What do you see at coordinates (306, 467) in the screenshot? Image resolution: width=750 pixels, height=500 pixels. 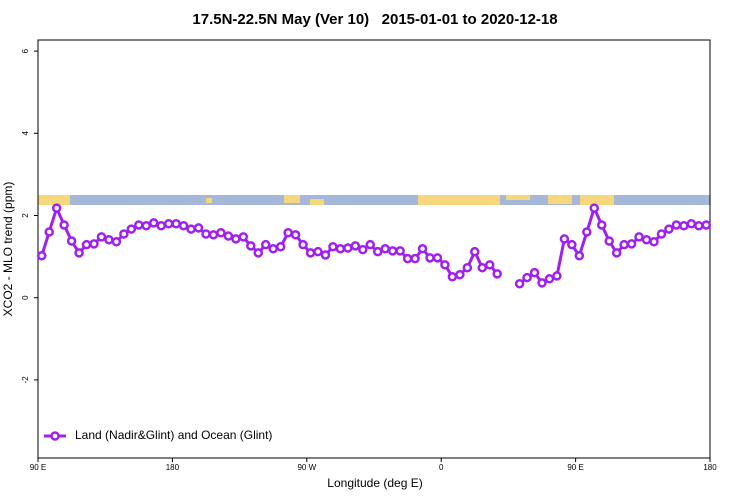 I see `x-tick-label: 90 W` at bounding box center [306, 467].